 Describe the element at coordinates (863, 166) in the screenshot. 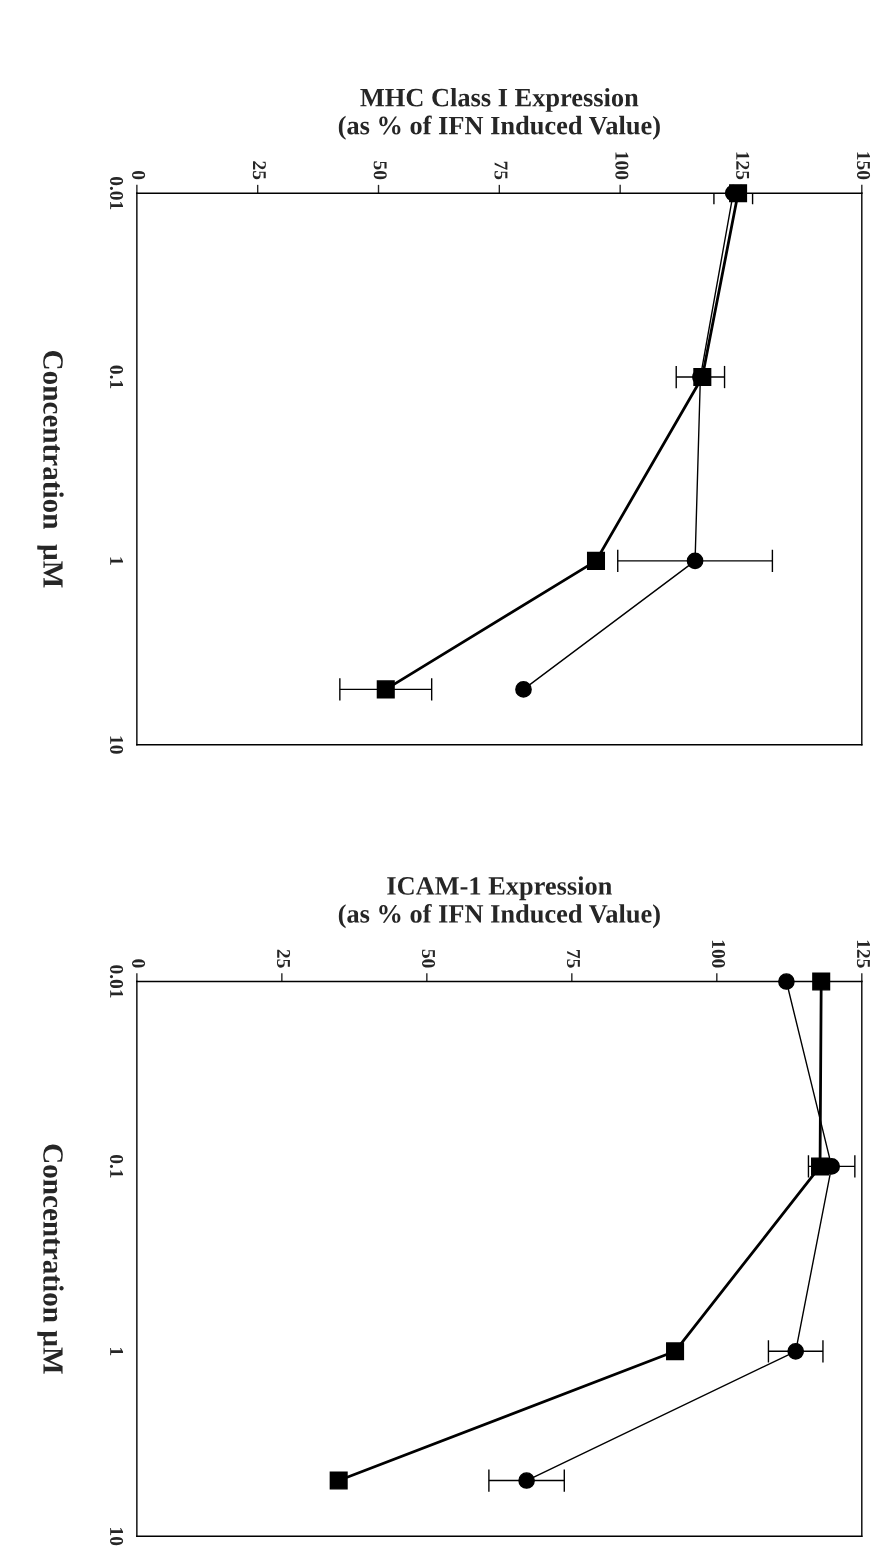

I see `x-tick-label: 150` at that location.